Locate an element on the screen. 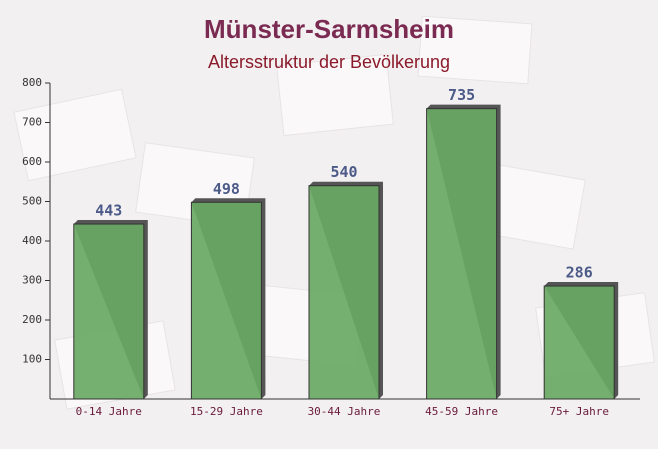 This screenshot has height=449, width=658. value-label: 498 is located at coordinates (226, 189).